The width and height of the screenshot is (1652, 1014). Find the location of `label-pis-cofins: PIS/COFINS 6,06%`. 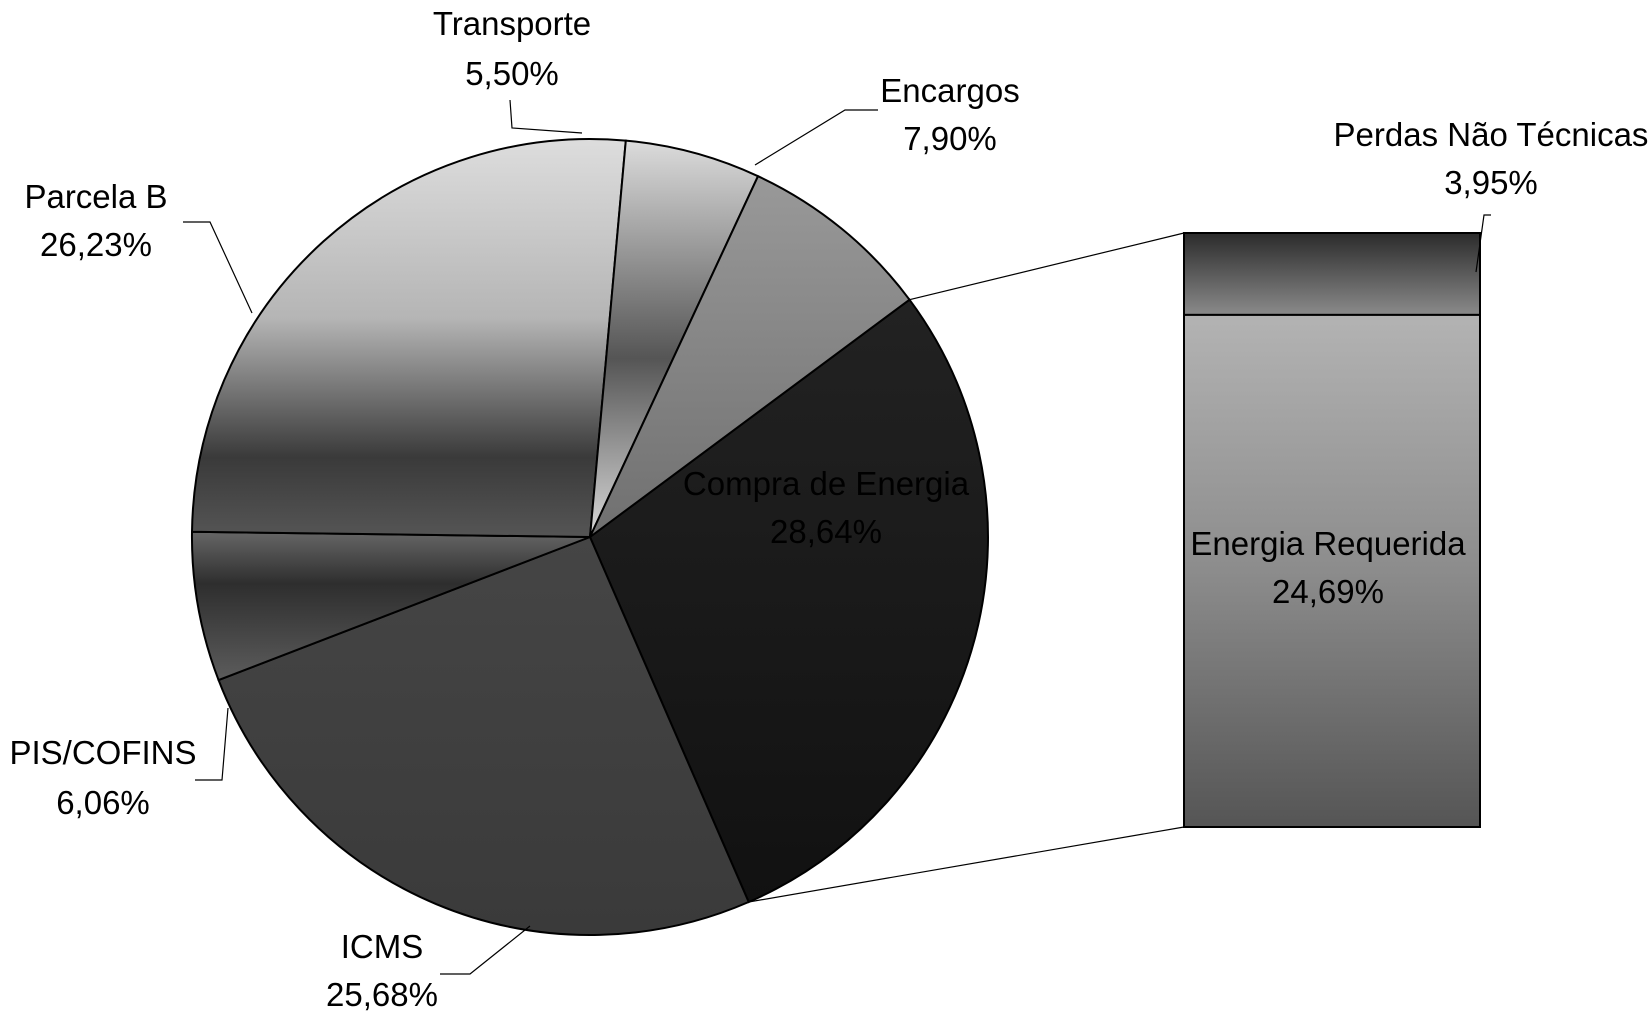

label-pis-cofins: PIS/COFINS 6,06% is located at coordinates (102, 777).